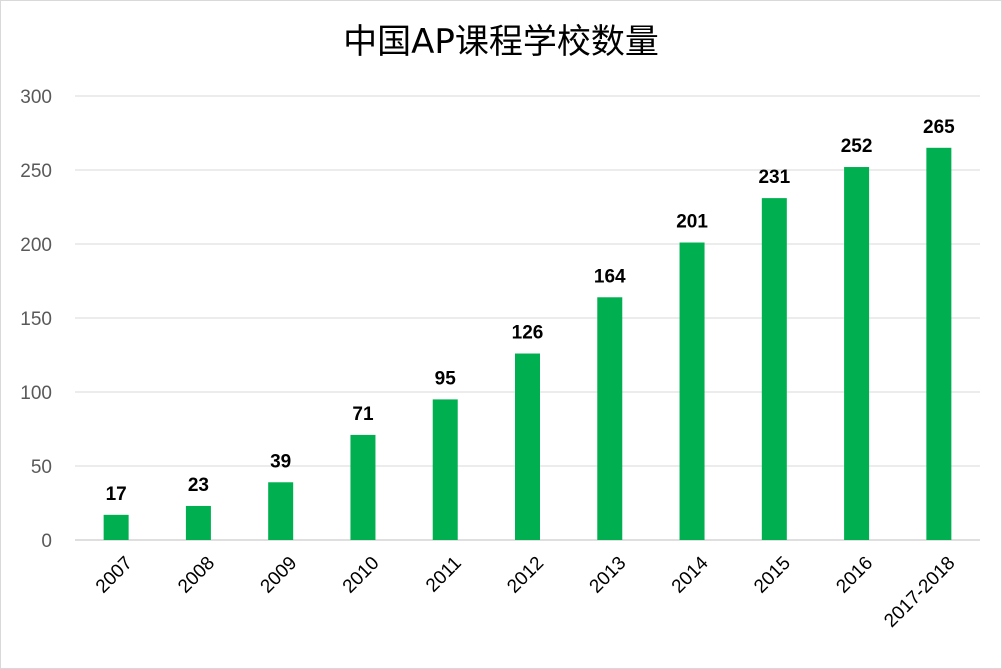  What do you see at coordinates (41, 467) in the screenshot?
I see `y-tick-label: 50` at bounding box center [41, 467].